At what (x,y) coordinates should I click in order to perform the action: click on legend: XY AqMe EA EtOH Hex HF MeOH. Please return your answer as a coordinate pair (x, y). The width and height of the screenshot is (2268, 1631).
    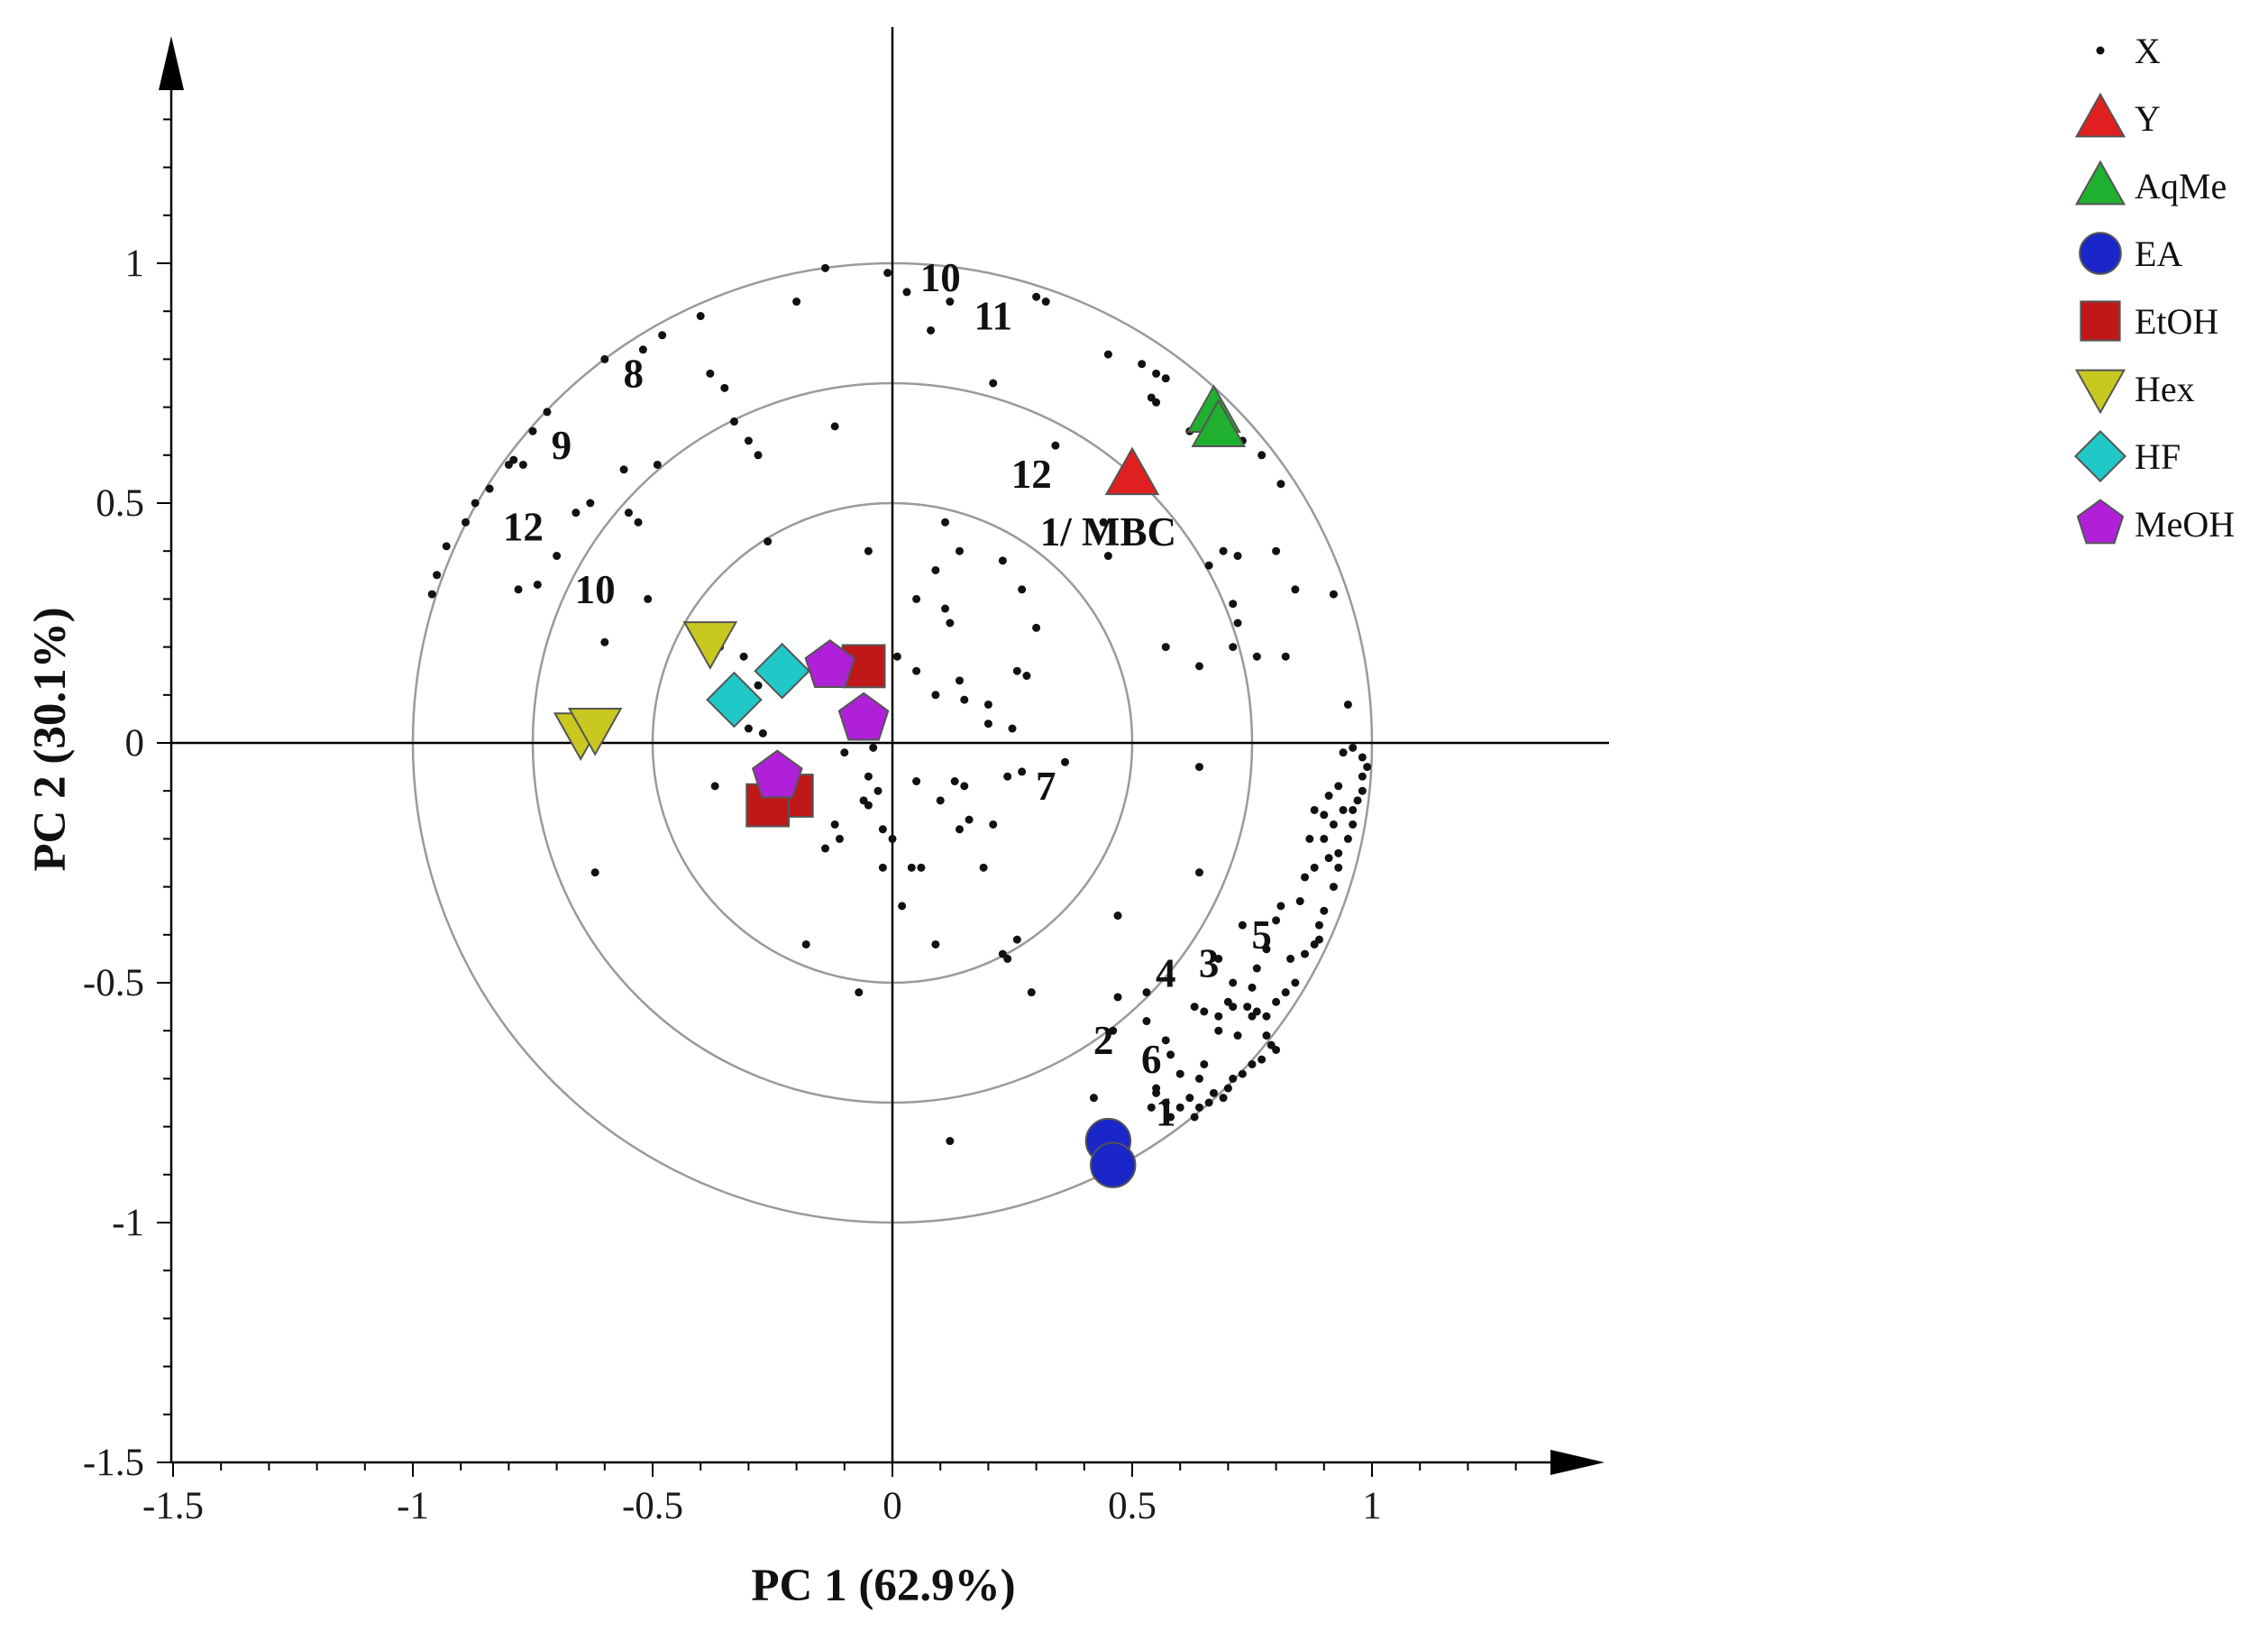
    Looking at the image, I should click on (2154, 288).